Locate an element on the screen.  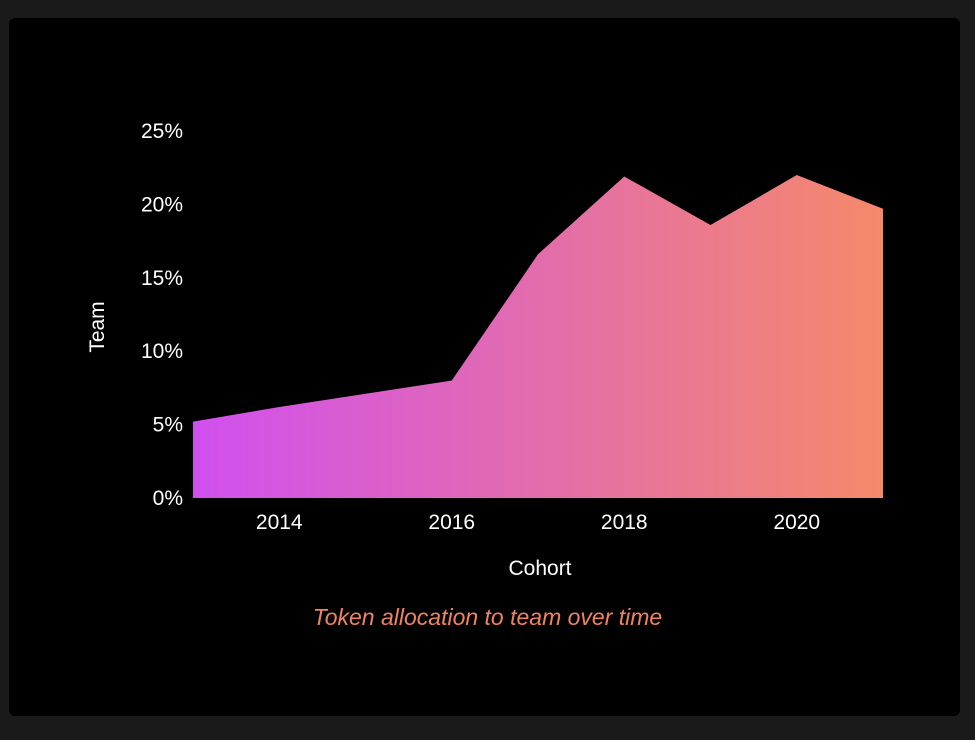
y-tick-label: 10% is located at coordinates (162, 351).